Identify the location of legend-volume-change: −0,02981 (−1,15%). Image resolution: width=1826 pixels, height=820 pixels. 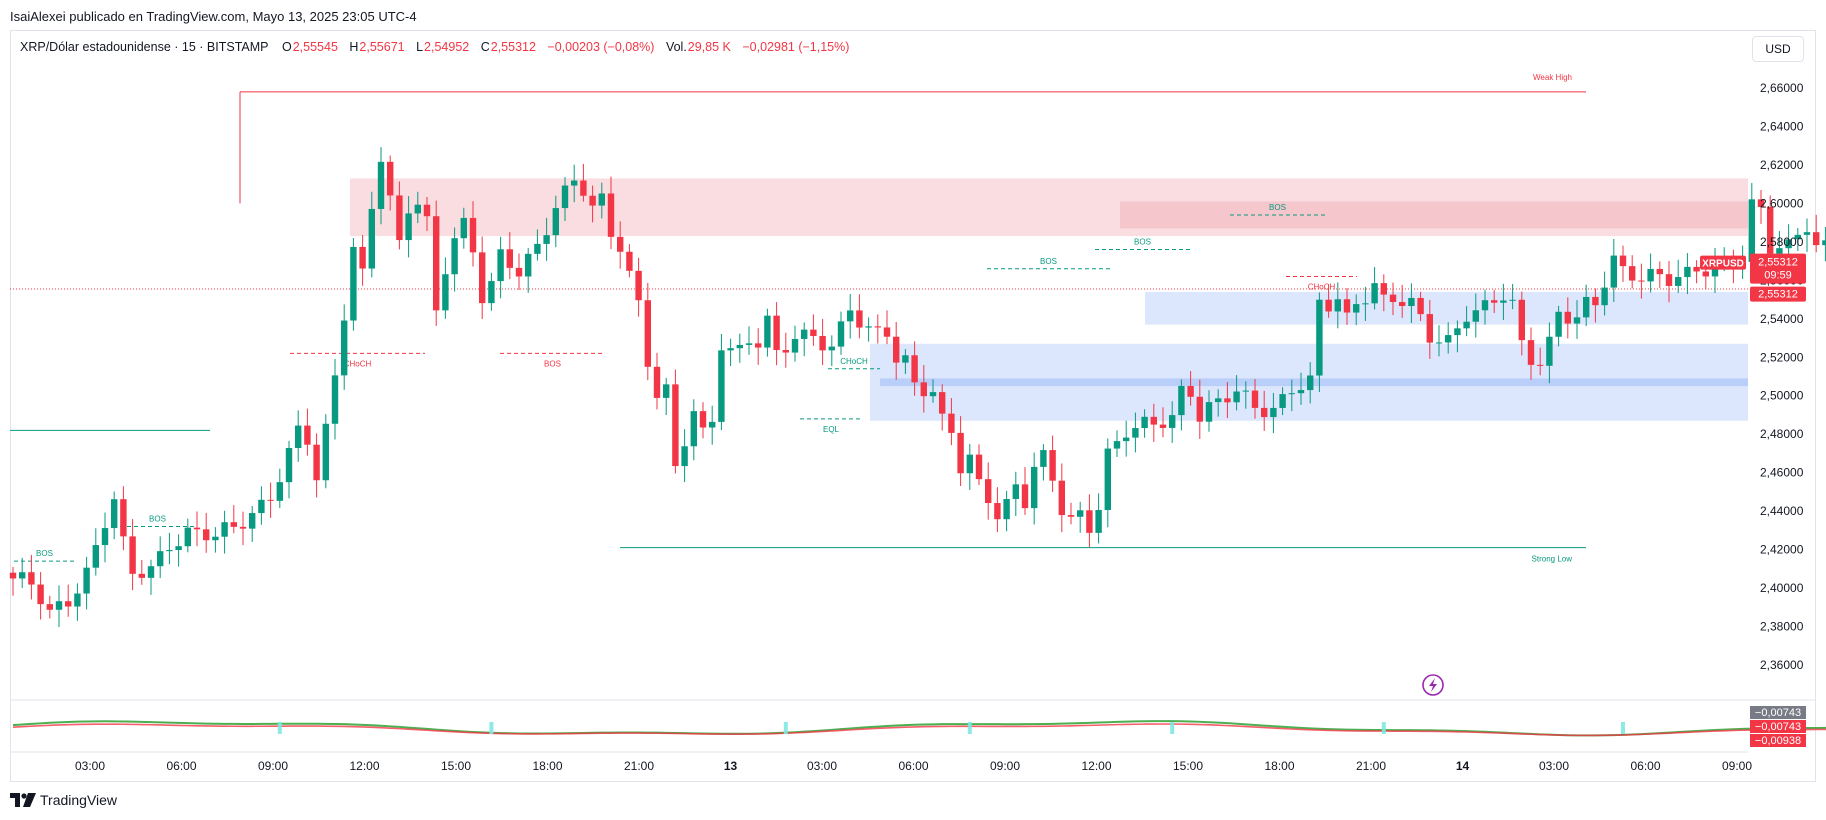
(796, 47).